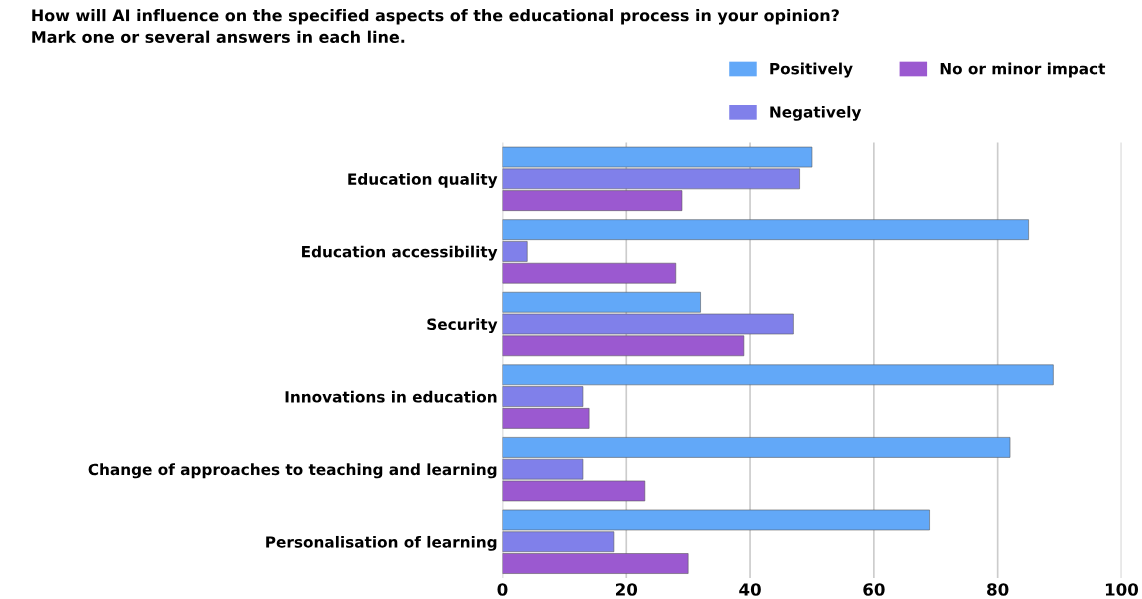  What do you see at coordinates (626, 589) in the screenshot?
I see `x-tick-label: 20` at bounding box center [626, 589].